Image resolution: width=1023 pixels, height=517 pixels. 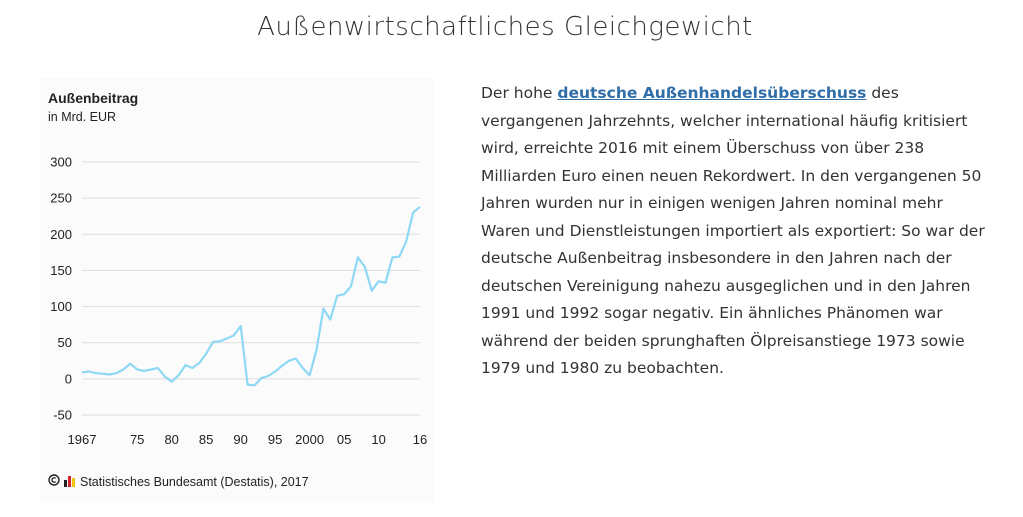 I want to click on y-tick-label: 200, so click(x=61, y=234).